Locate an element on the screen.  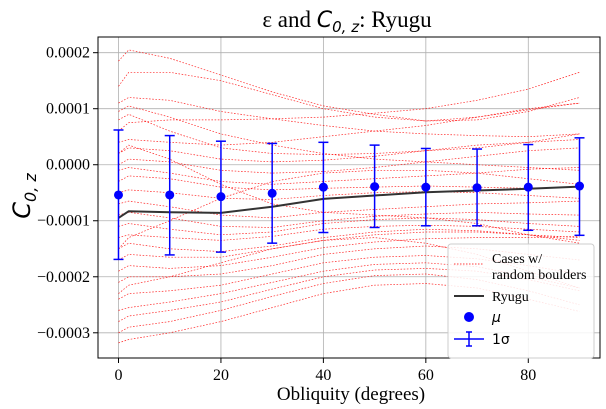
y-tick-label: 0.0000 is located at coordinates (68, 165).